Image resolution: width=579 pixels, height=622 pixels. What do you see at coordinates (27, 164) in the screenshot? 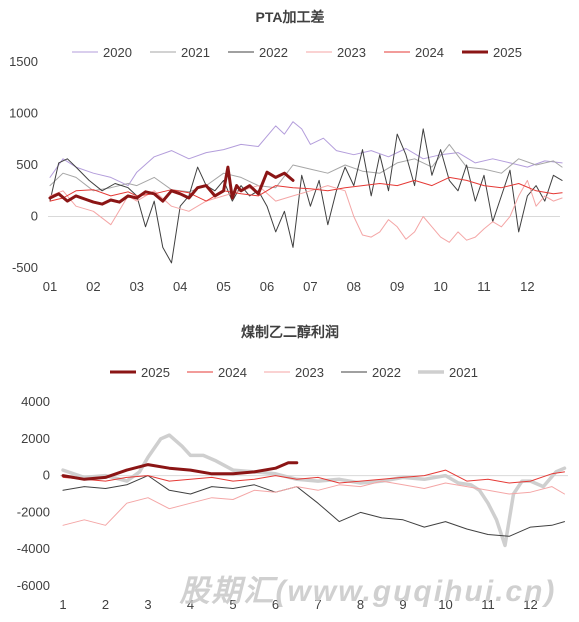
I see `chart-1-y-tick: 500` at bounding box center [27, 164].